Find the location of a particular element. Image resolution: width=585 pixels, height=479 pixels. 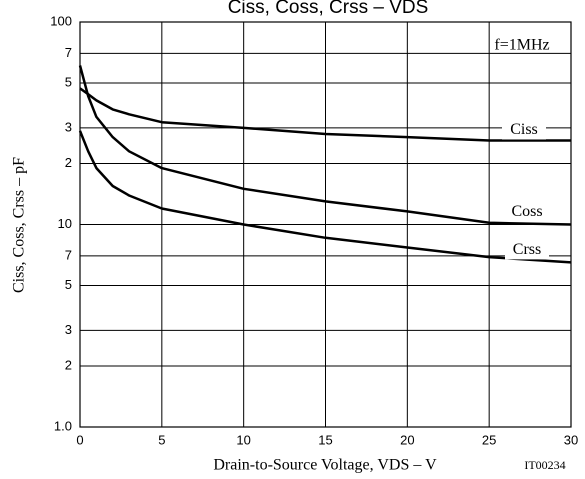

series-label: Coss is located at coordinates (526, 211).